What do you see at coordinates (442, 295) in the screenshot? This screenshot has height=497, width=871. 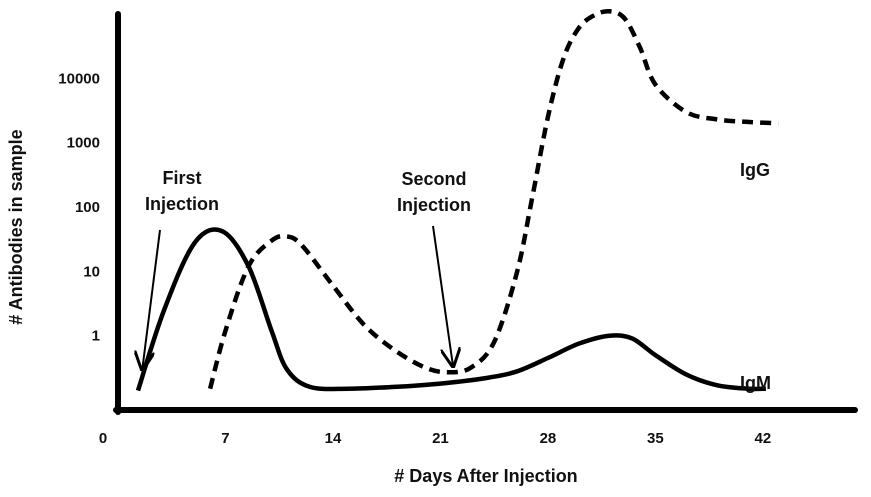 I see `annotation-second-injection-arrow` at bounding box center [442, 295].